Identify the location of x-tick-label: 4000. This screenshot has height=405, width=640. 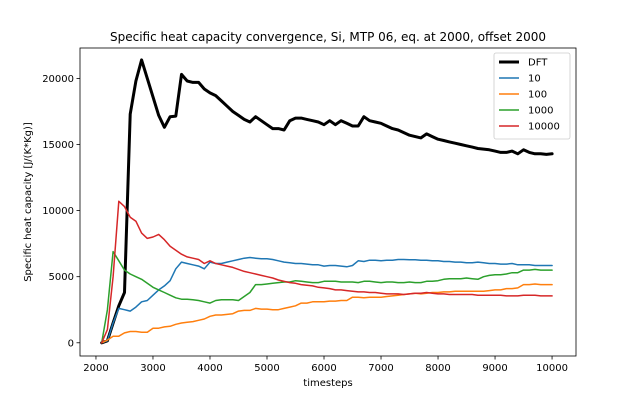
(209, 368).